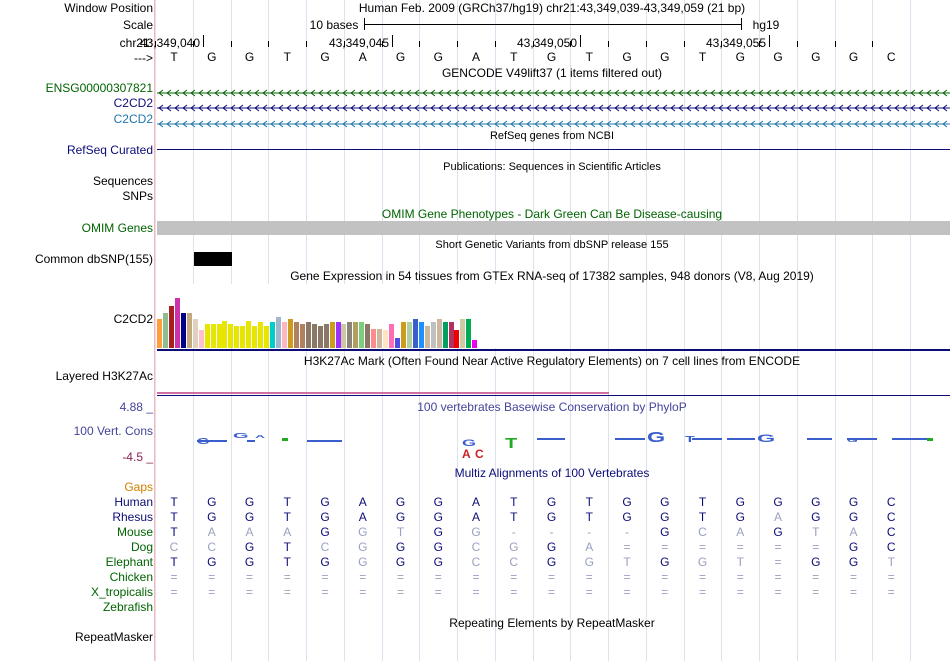 This screenshot has width=950, height=661. I want to click on dbsnp-variant-box, so click(213, 259).